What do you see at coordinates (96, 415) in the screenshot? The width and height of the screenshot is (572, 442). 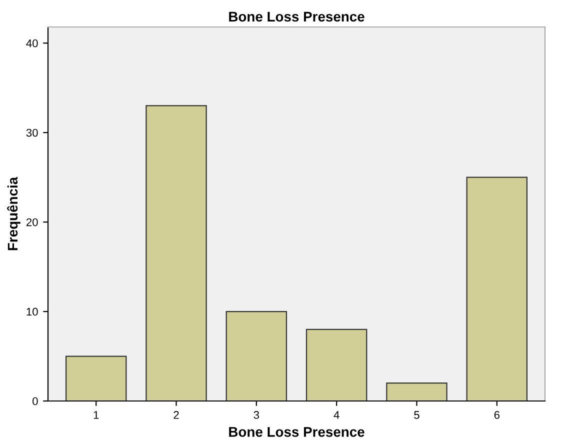 I see `x-tick-label: 1` at bounding box center [96, 415].